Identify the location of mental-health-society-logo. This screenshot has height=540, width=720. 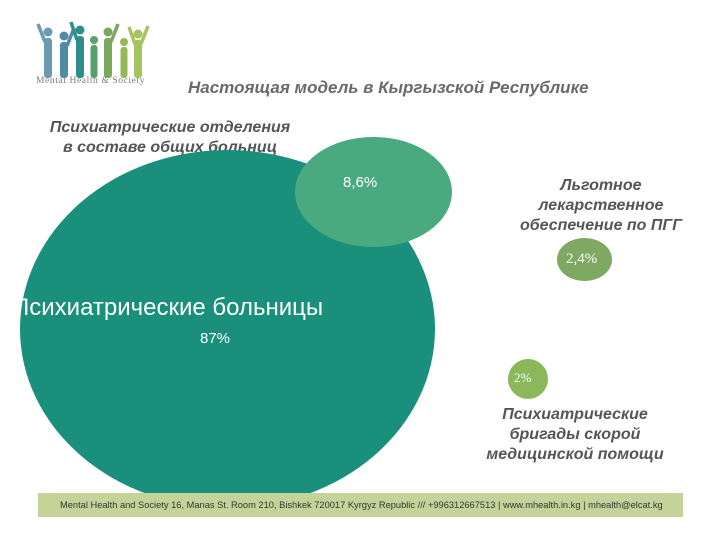
(93, 49).